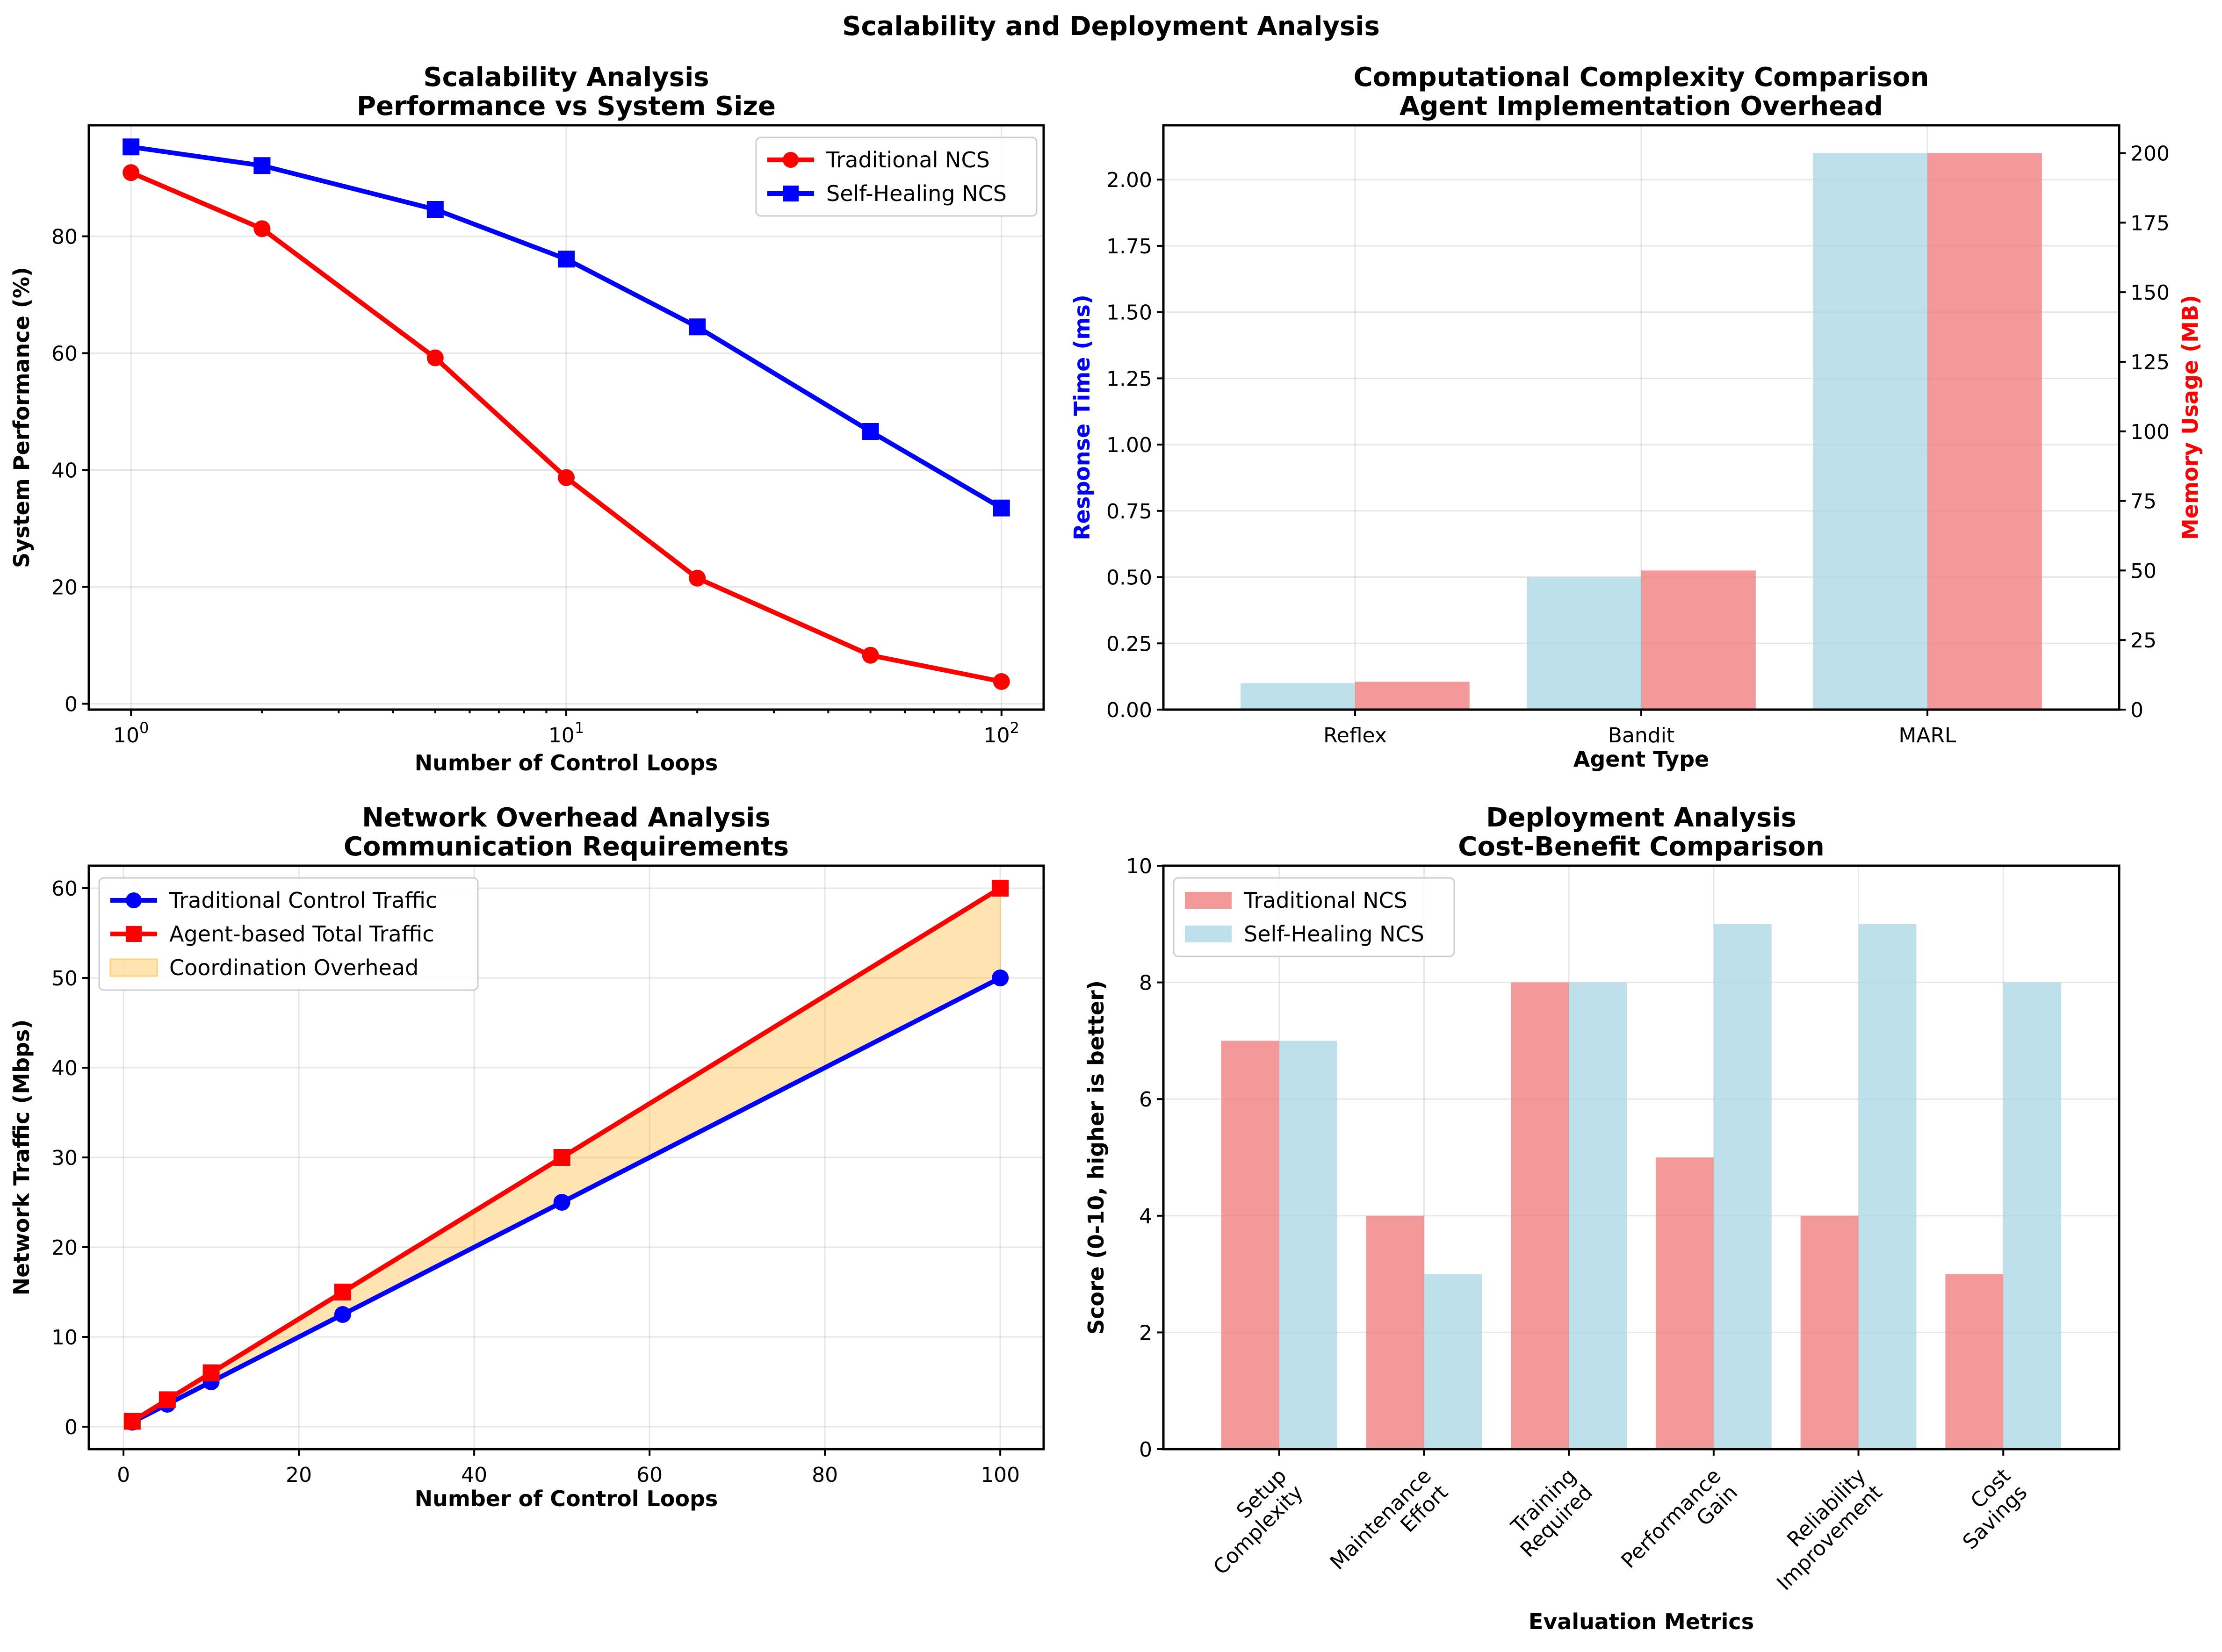 This screenshot has width=2222, height=1652. What do you see at coordinates (22, 418) in the screenshot?
I see `y-axis-label: System Performance (%)` at bounding box center [22, 418].